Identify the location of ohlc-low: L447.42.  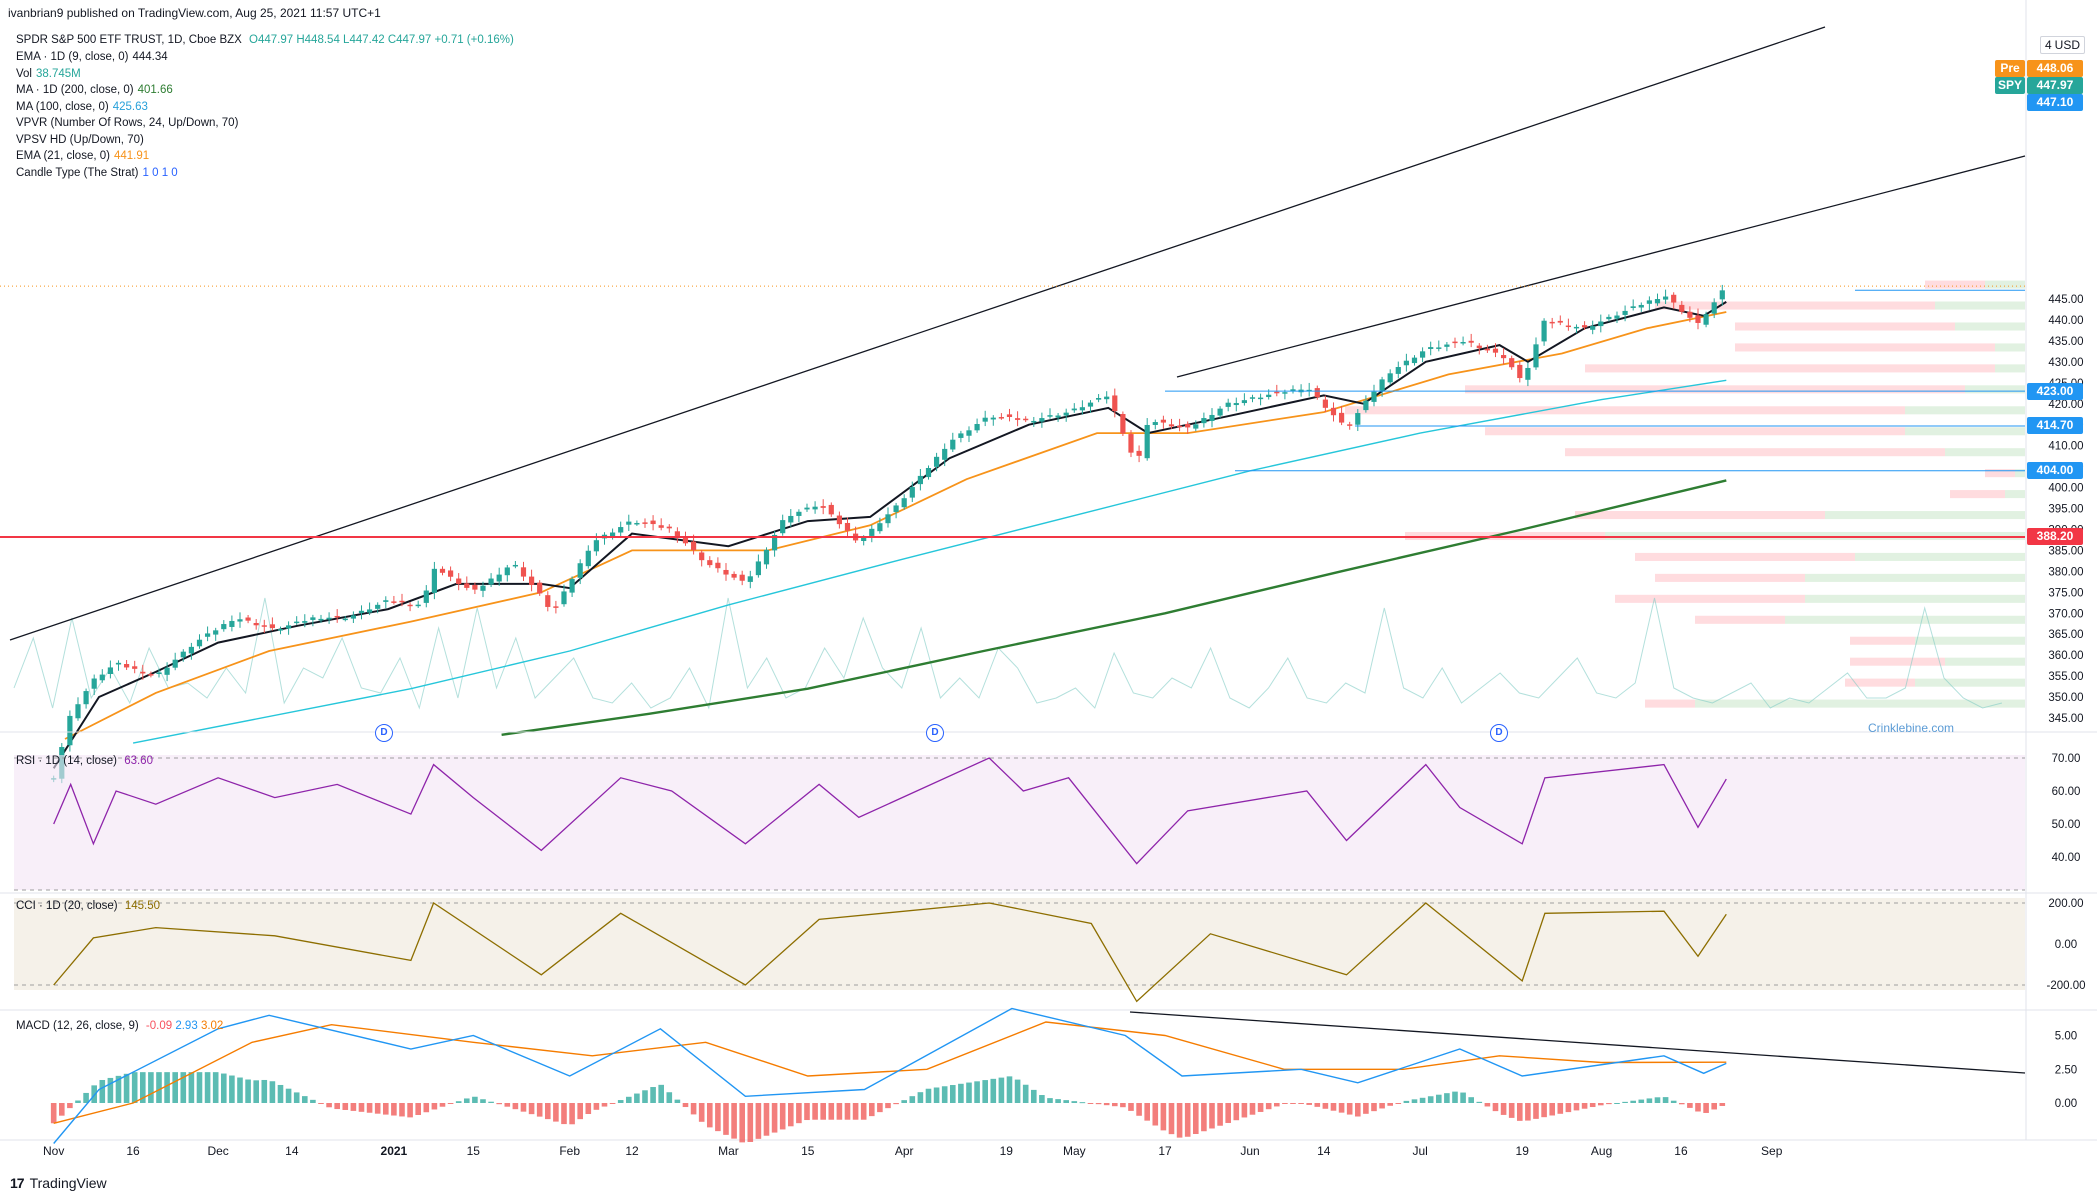
(364, 40).